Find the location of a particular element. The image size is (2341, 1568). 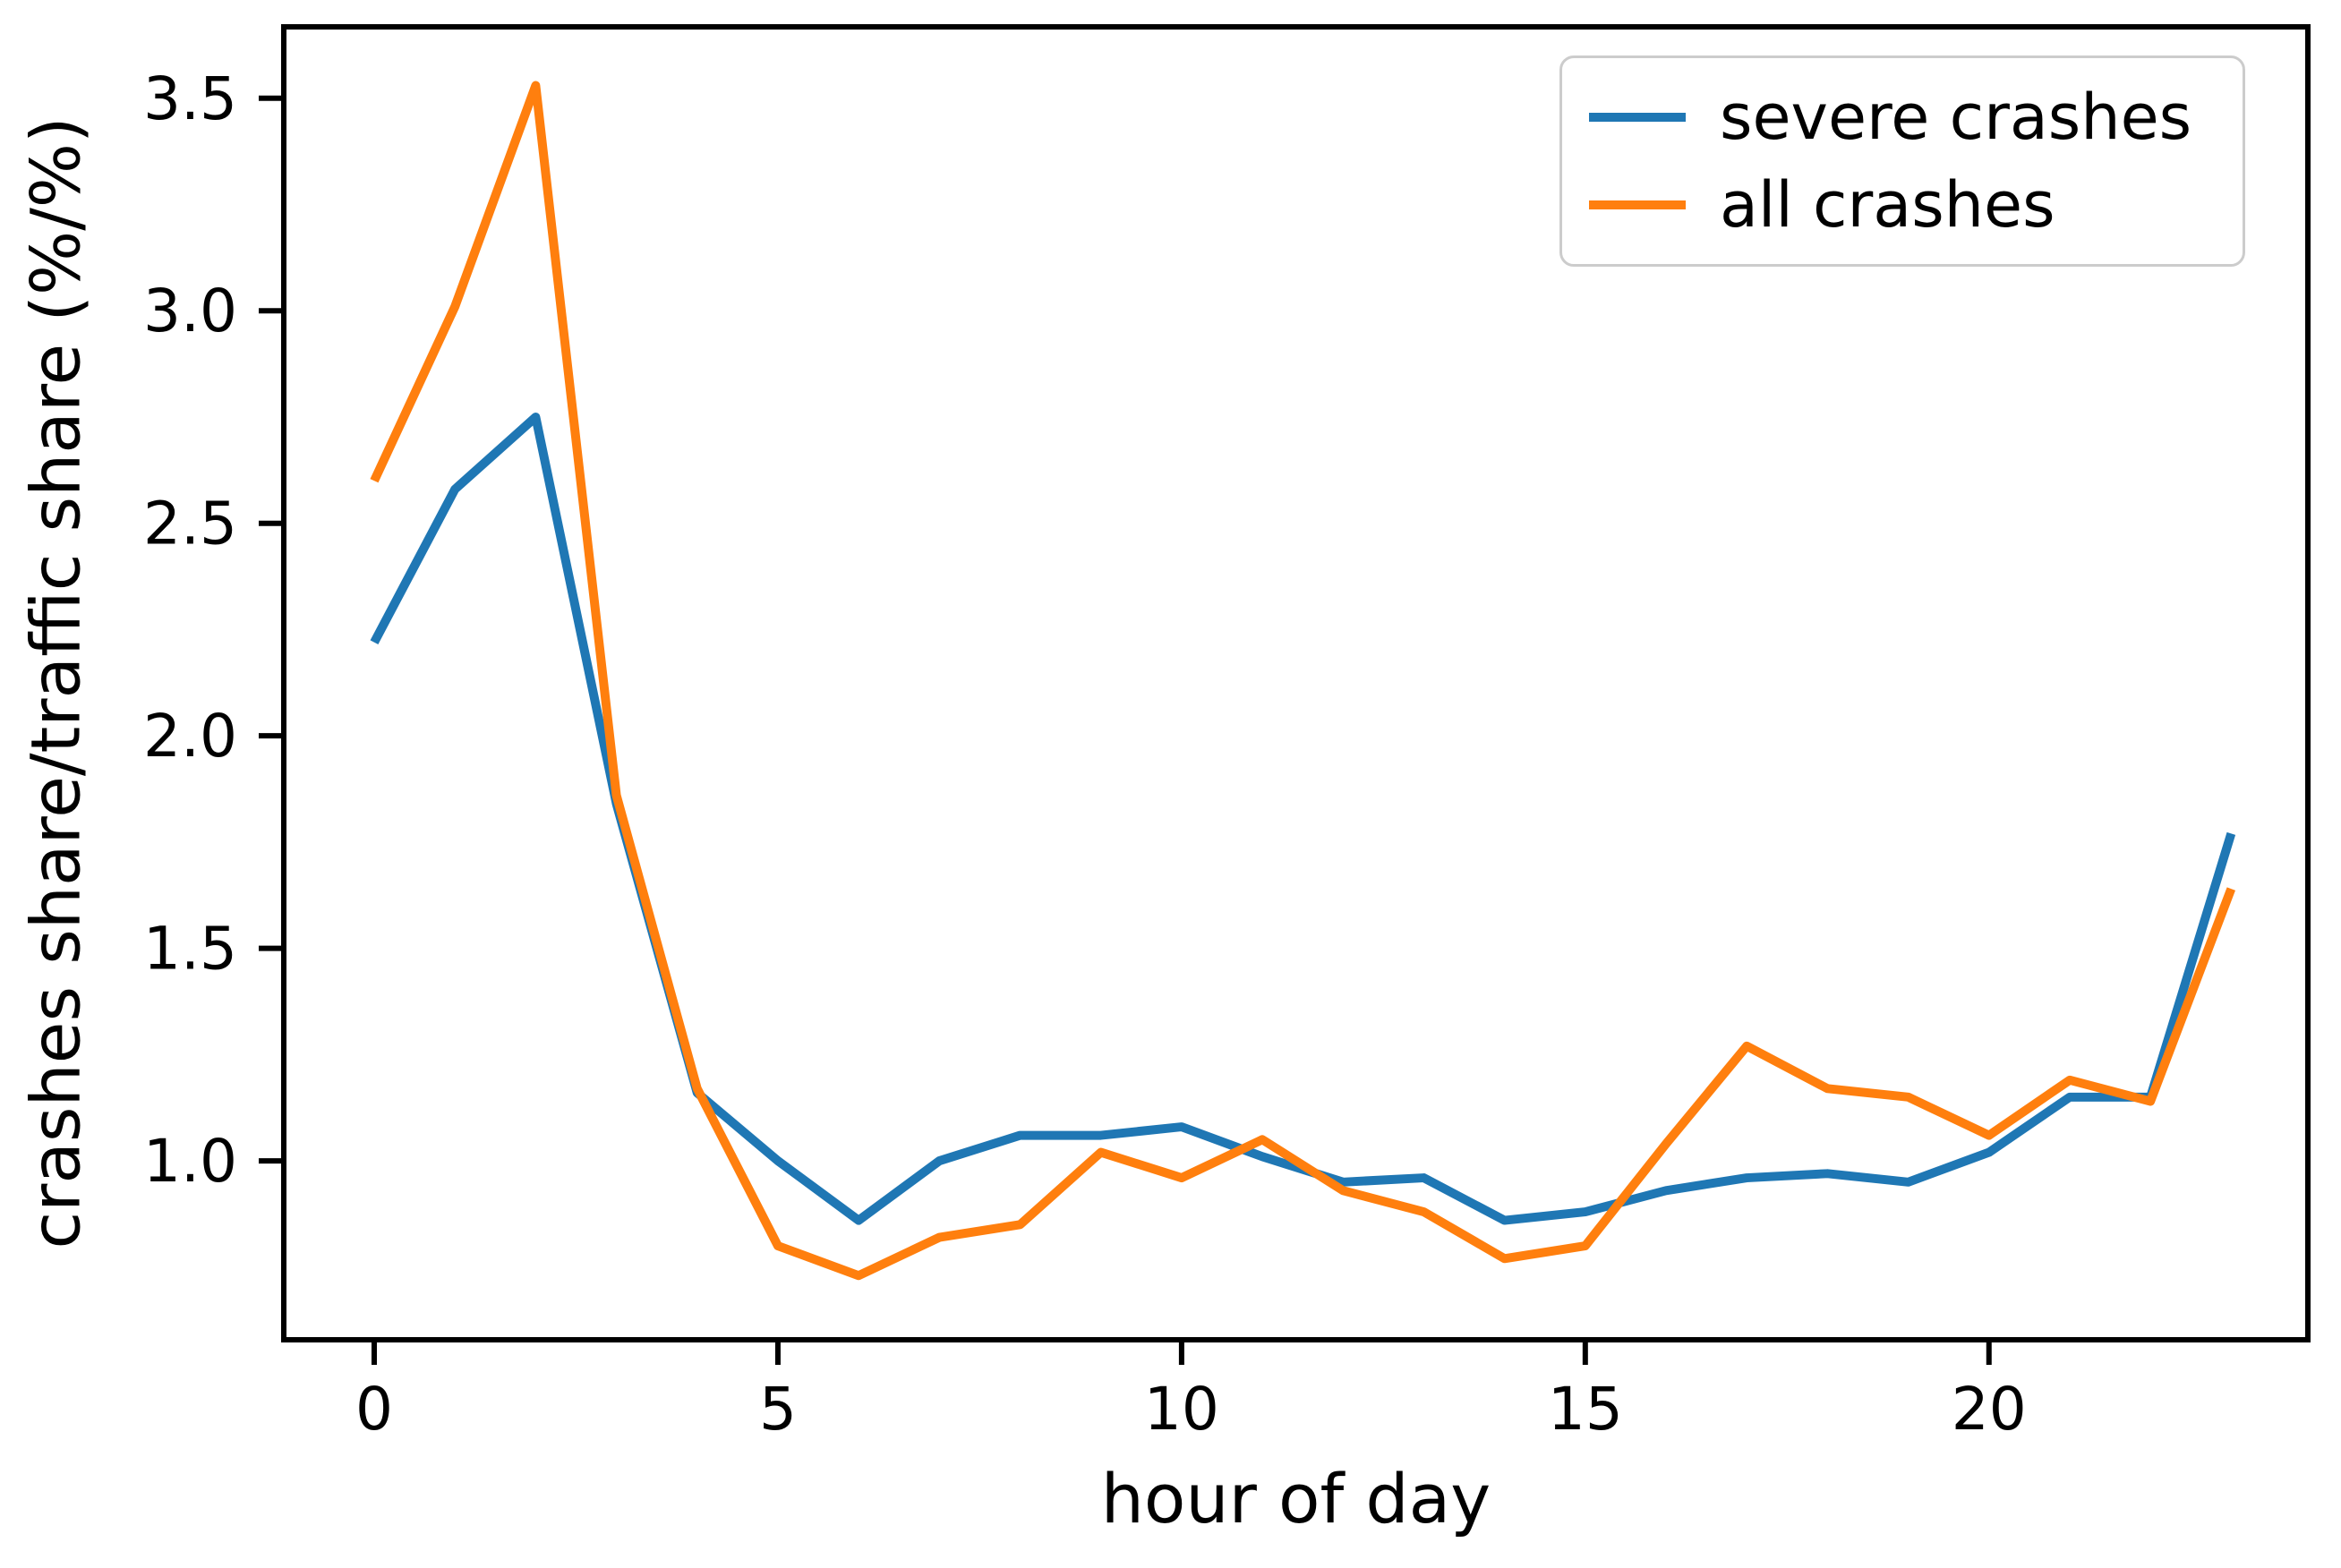

y-tick-label: 1.5 is located at coordinates (190, 949).